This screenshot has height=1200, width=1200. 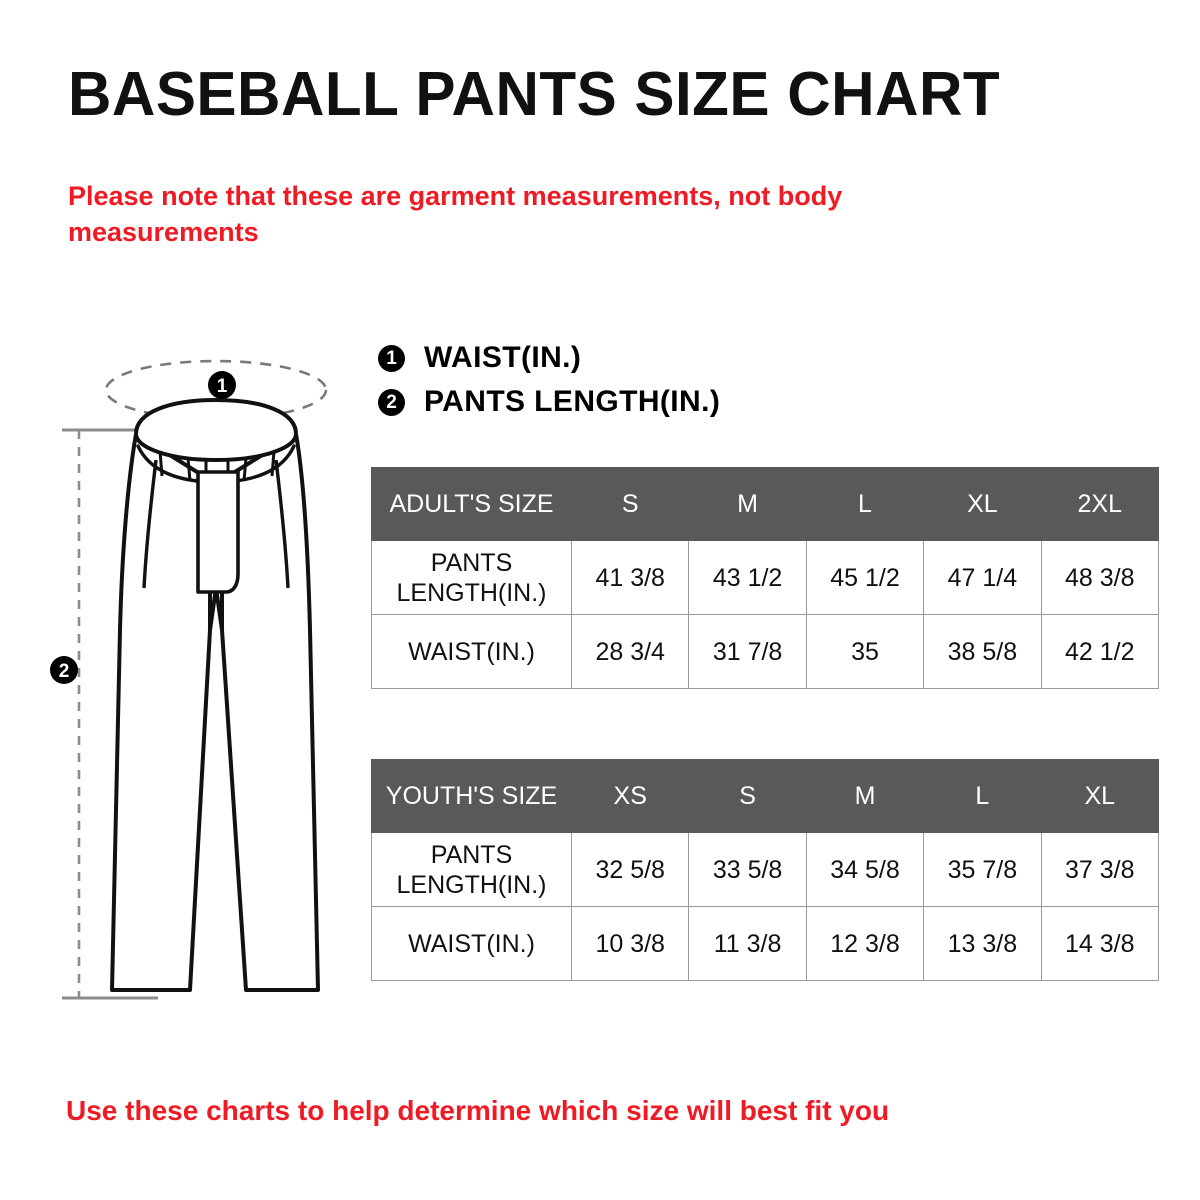 What do you see at coordinates (471, 869) in the screenshot?
I see `youth-row-label-pants-length: PANTS LENGTH(IN.)` at bounding box center [471, 869].